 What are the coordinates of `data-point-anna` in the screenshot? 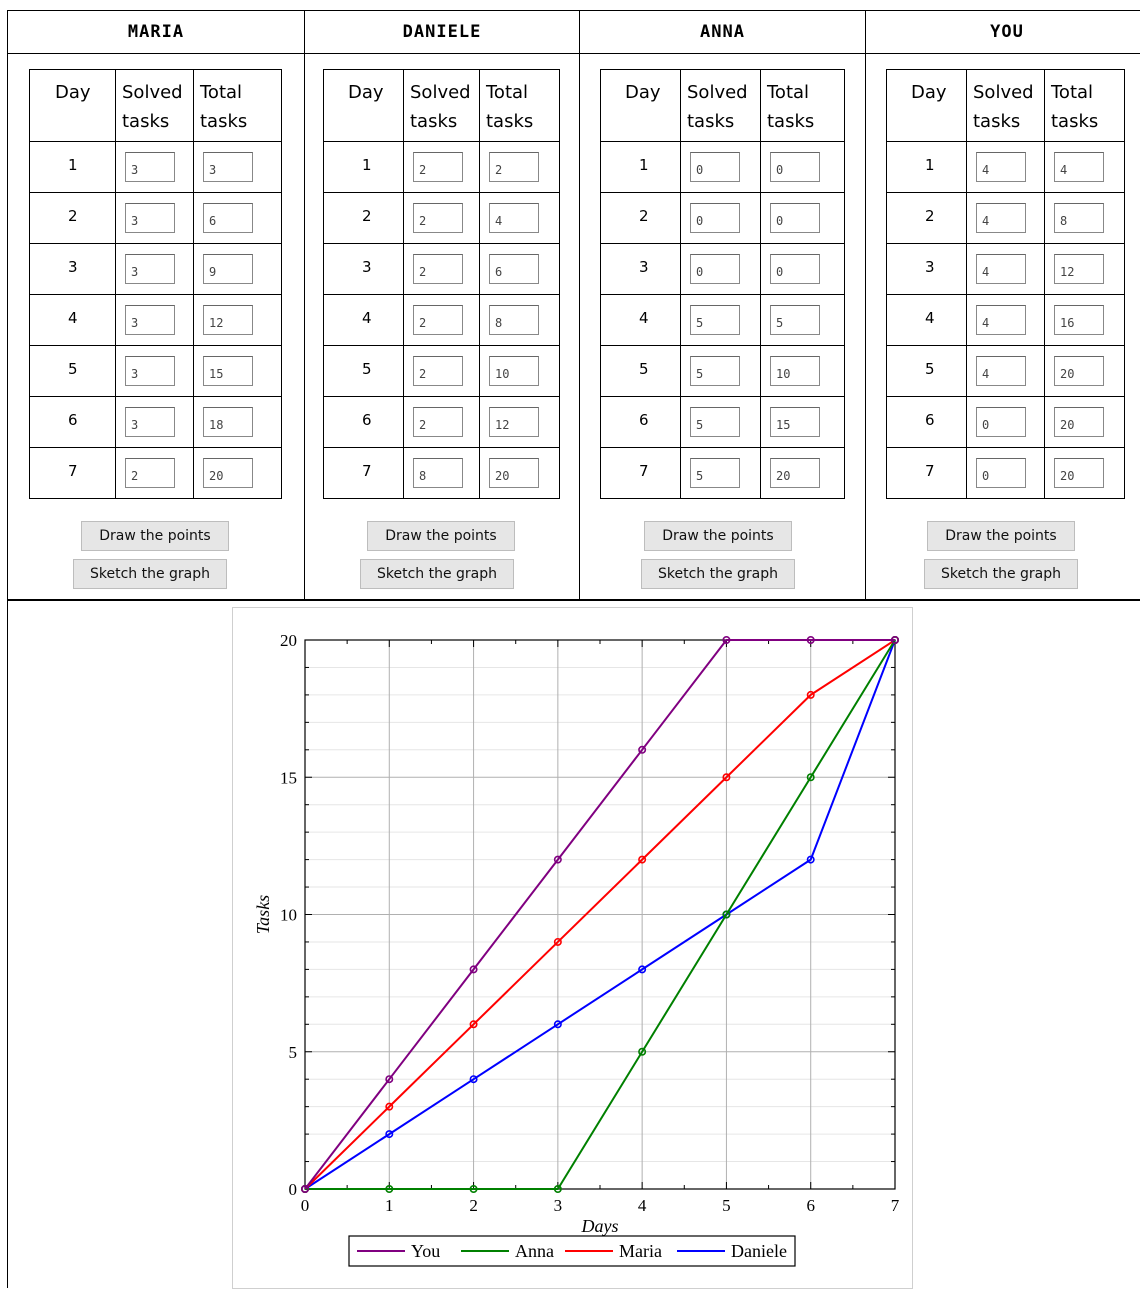 It's located at (389, 1188).